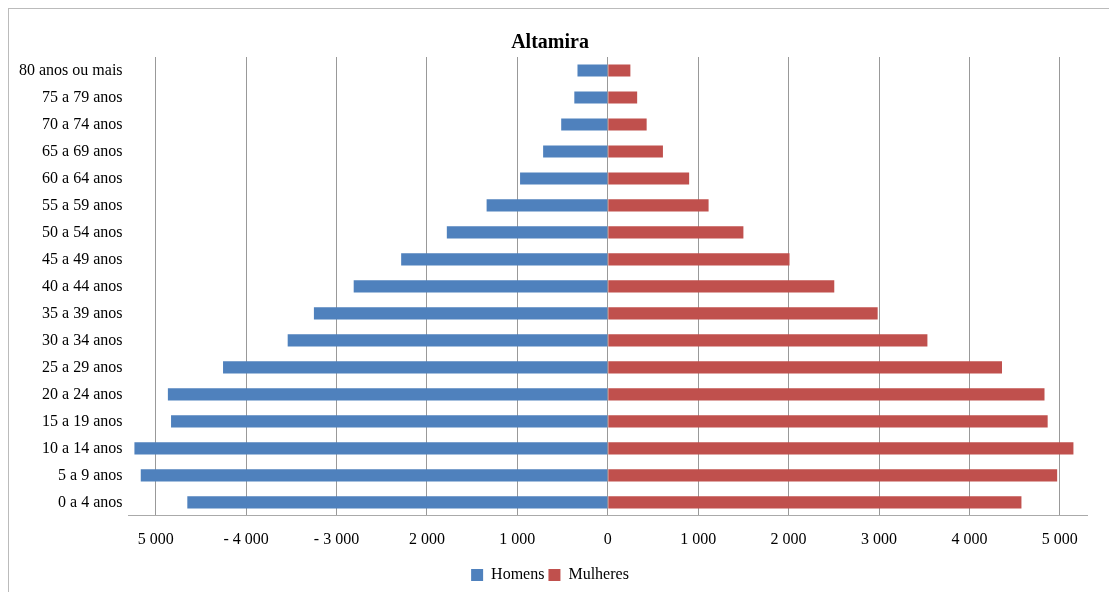  Describe the element at coordinates (82, 312) in the screenshot. I see `y-tick-label: 35 a 39 anos` at that location.